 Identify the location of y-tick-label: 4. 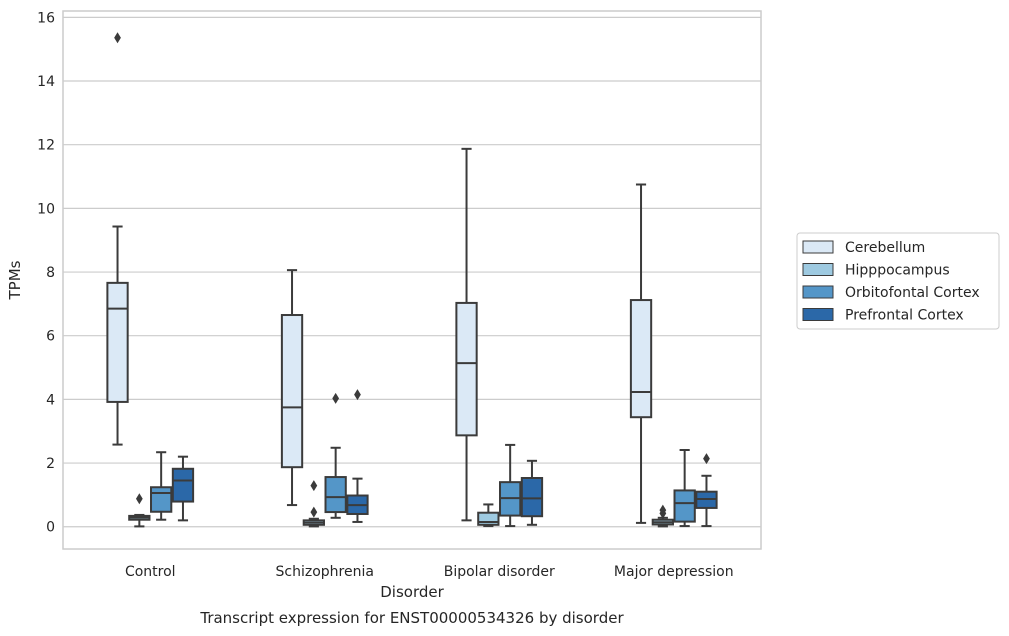
(50, 400).